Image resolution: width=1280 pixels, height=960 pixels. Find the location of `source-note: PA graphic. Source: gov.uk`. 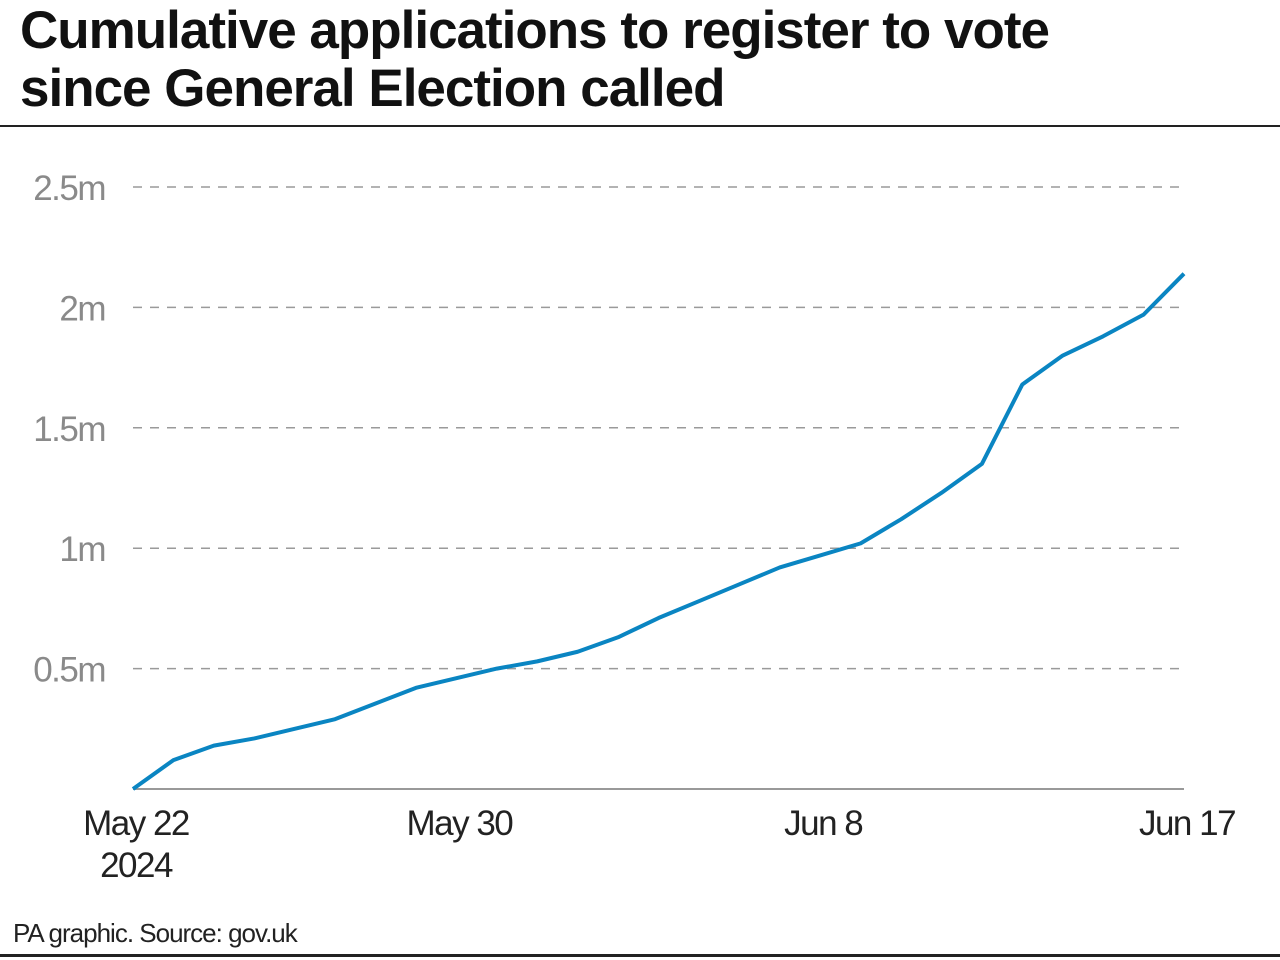

source-note: PA graphic. Source: gov.uk is located at coordinates (155, 933).